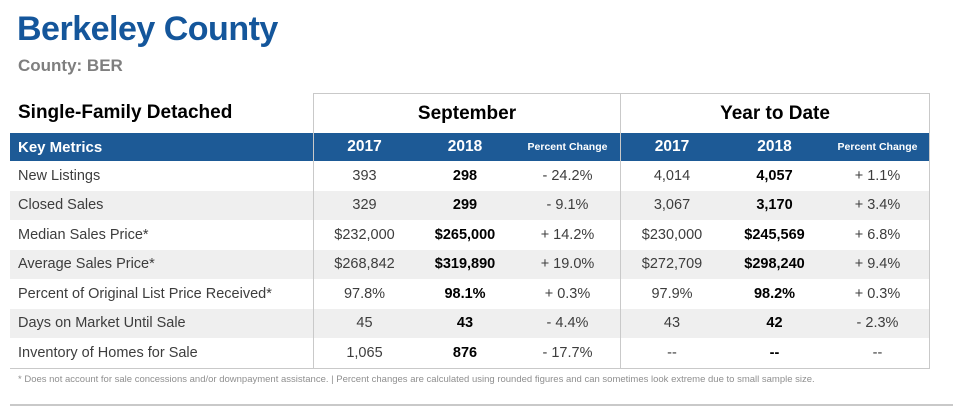 This screenshot has height=410, width=953. Describe the element at coordinates (465, 235) in the screenshot. I see `cell-value: $265,000` at that location.